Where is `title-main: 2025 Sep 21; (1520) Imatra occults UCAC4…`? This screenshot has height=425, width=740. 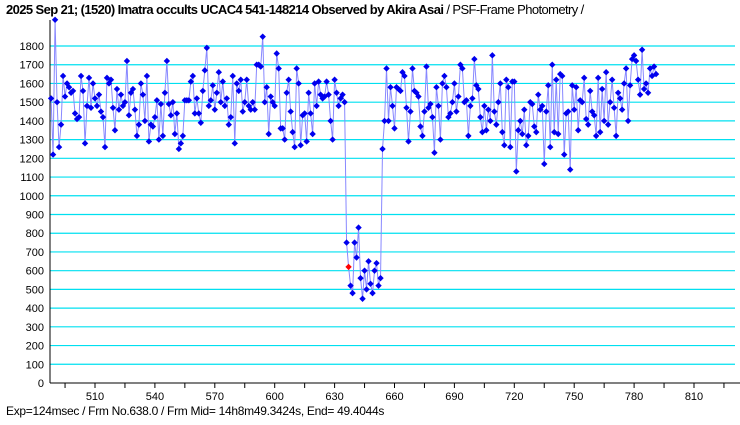 title-main: 2025 Sep 21; (1520) Imatra occults UCAC4… is located at coordinates (225, 9).